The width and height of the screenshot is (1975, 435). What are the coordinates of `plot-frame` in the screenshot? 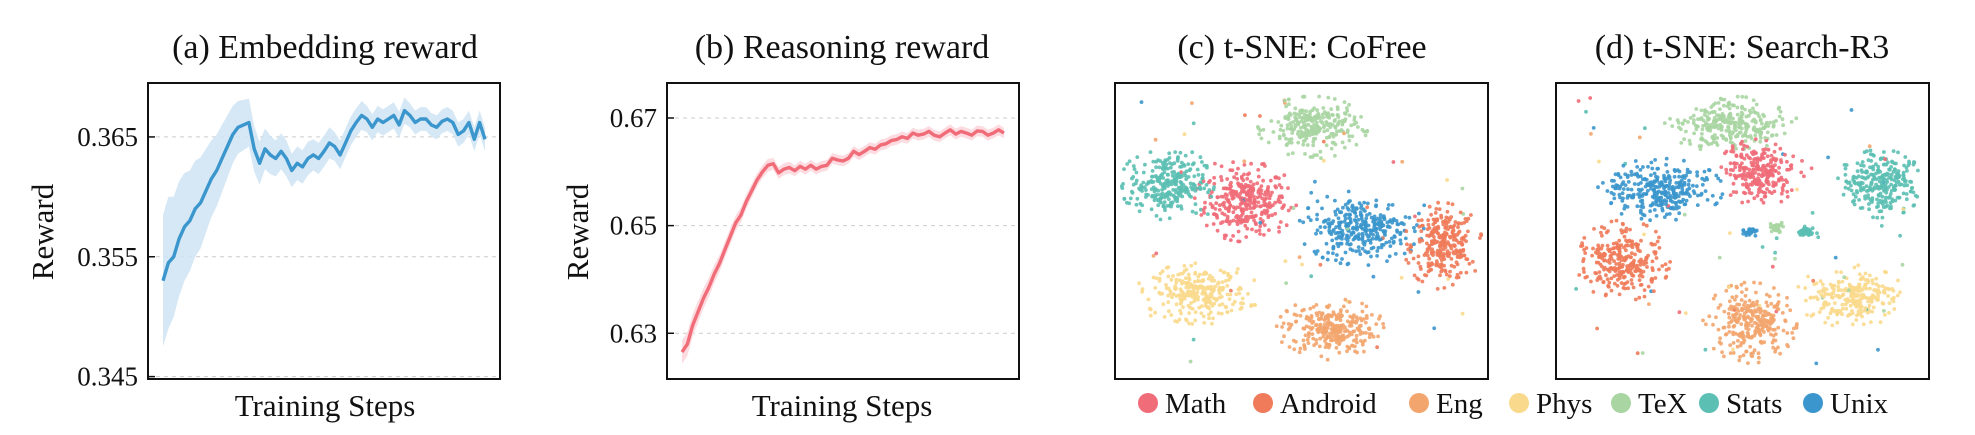 It's located at (843, 231).